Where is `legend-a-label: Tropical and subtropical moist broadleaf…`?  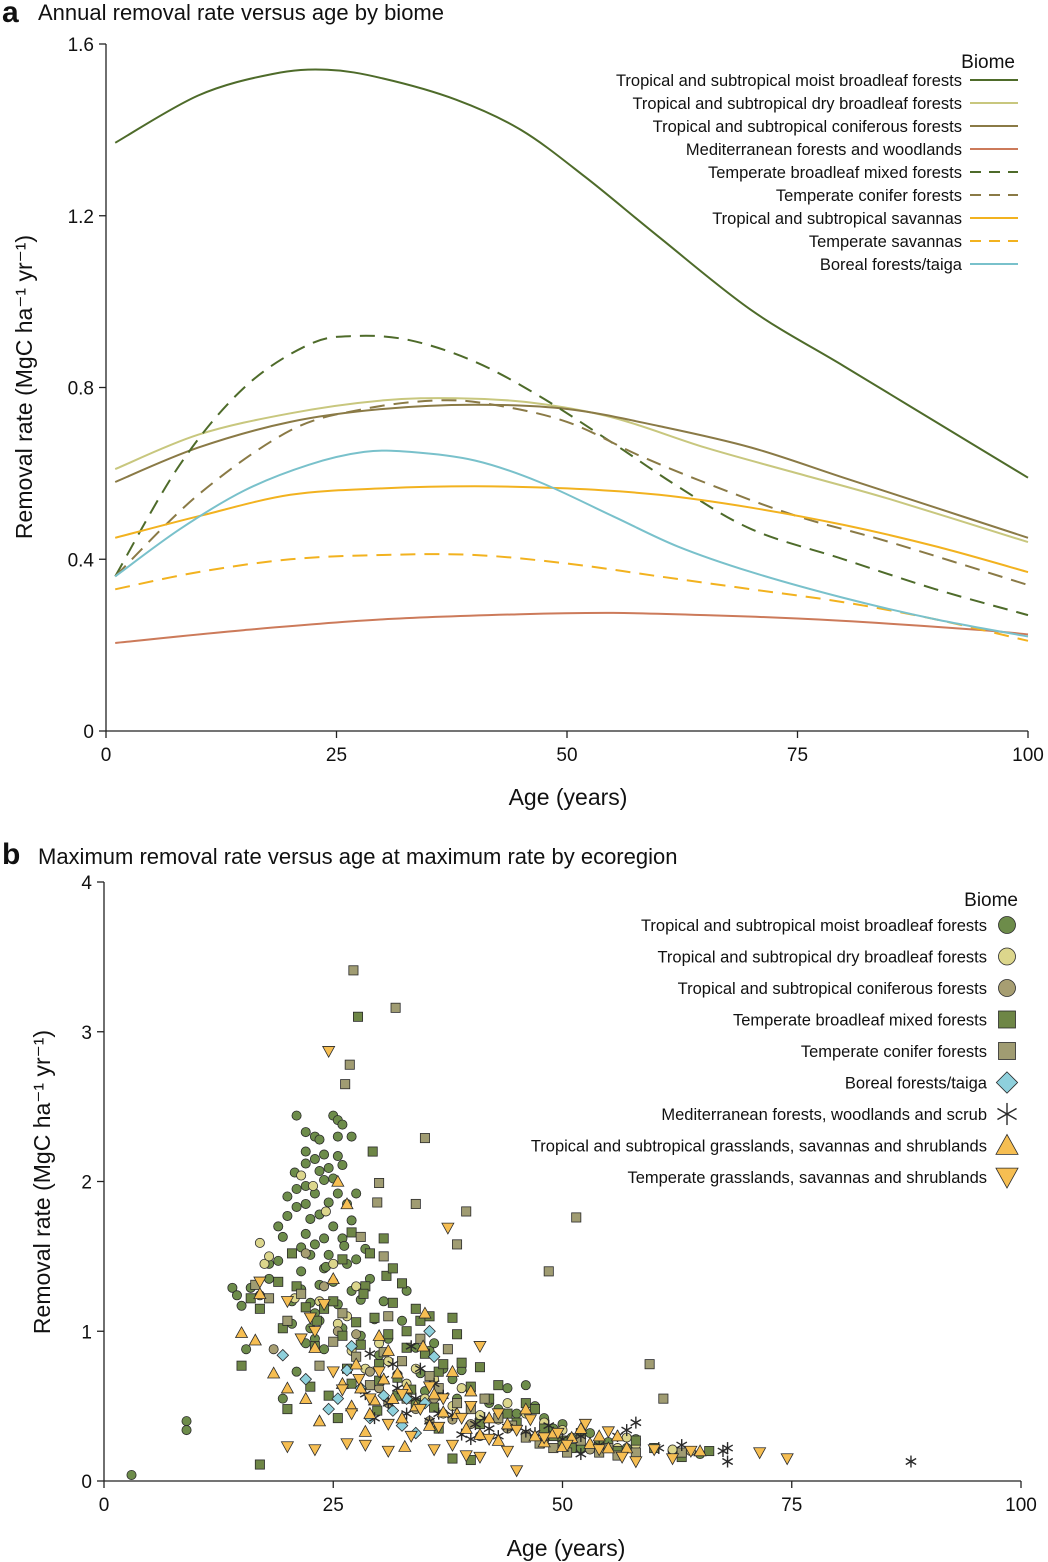
legend-a-label: Tropical and subtropical moist broadleaf… is located at coordinates (789, 81).